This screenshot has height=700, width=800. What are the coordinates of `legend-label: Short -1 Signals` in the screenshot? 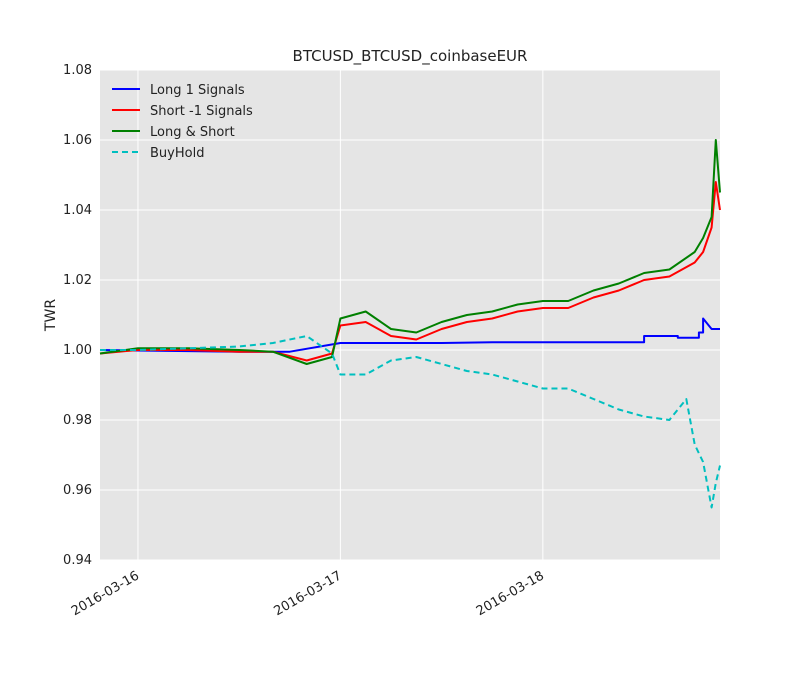 It's located at (201, 111).